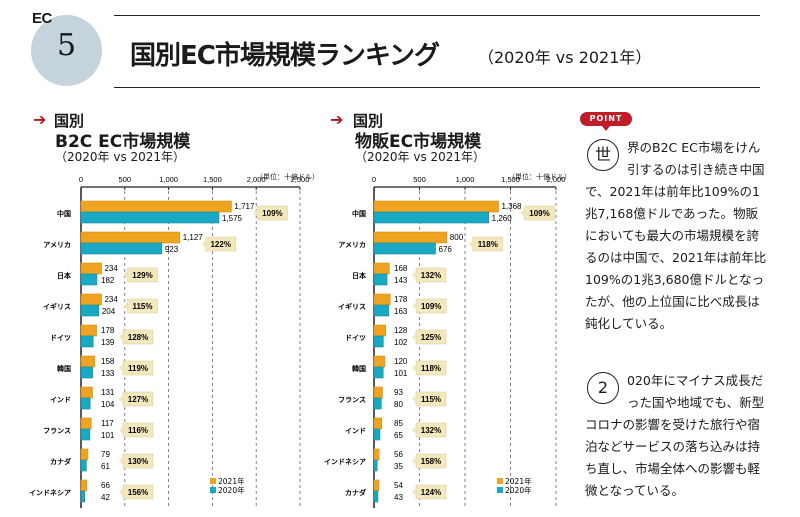 The height and width of the screenshot is (517, 800). What do you see at coordinates (57, 431) in the screenshot?
I see `category-label: フランス` at bounding box center [57, 431].